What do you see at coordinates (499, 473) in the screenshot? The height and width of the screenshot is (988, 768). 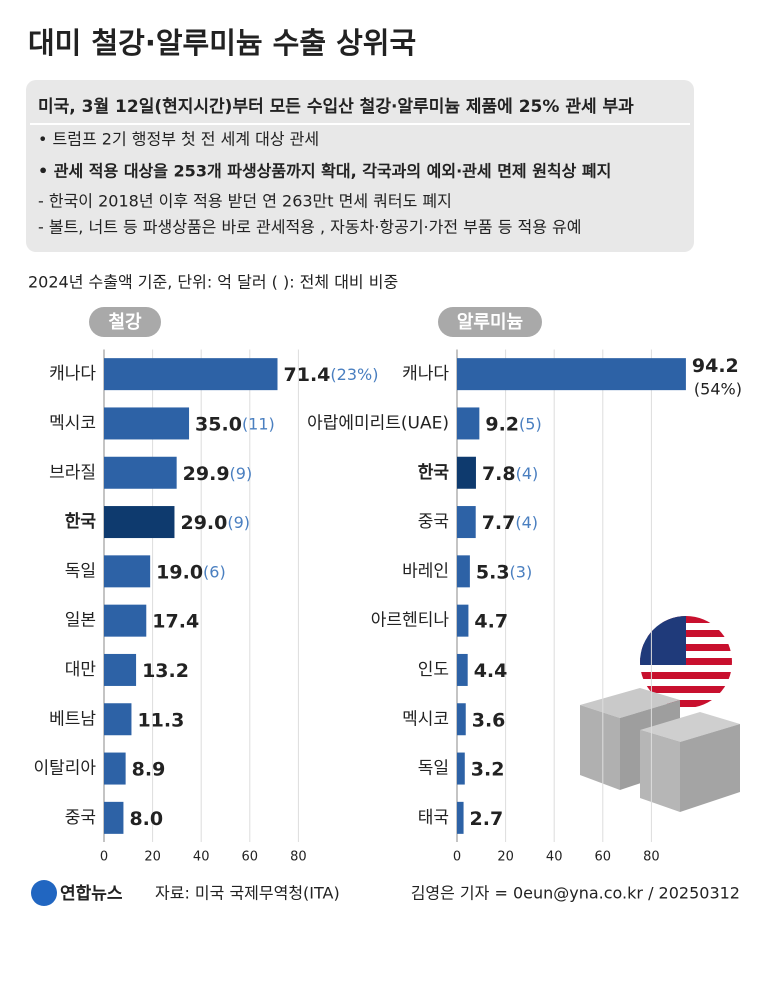 I see `value-text: 7.8` at bounding box center [499, 473].